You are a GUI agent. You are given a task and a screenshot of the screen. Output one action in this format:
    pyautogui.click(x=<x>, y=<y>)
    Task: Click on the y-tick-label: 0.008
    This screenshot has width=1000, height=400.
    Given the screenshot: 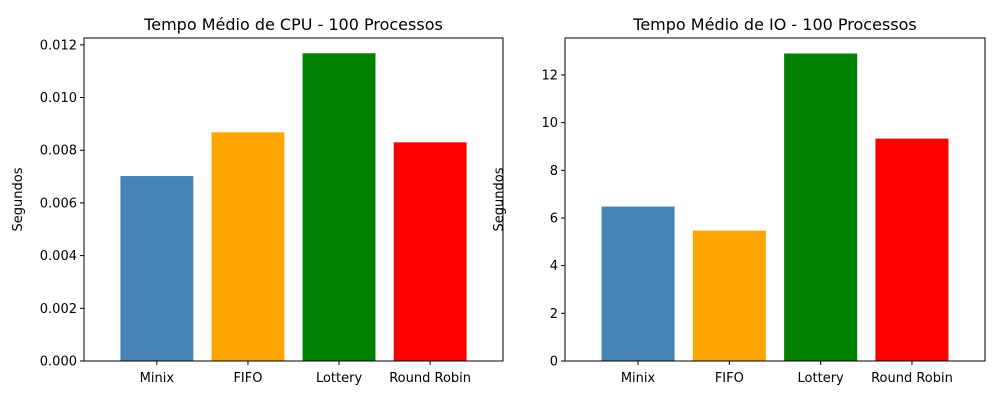 What is the action you would take?
    pyautogui.click(x=58, y=151)
    